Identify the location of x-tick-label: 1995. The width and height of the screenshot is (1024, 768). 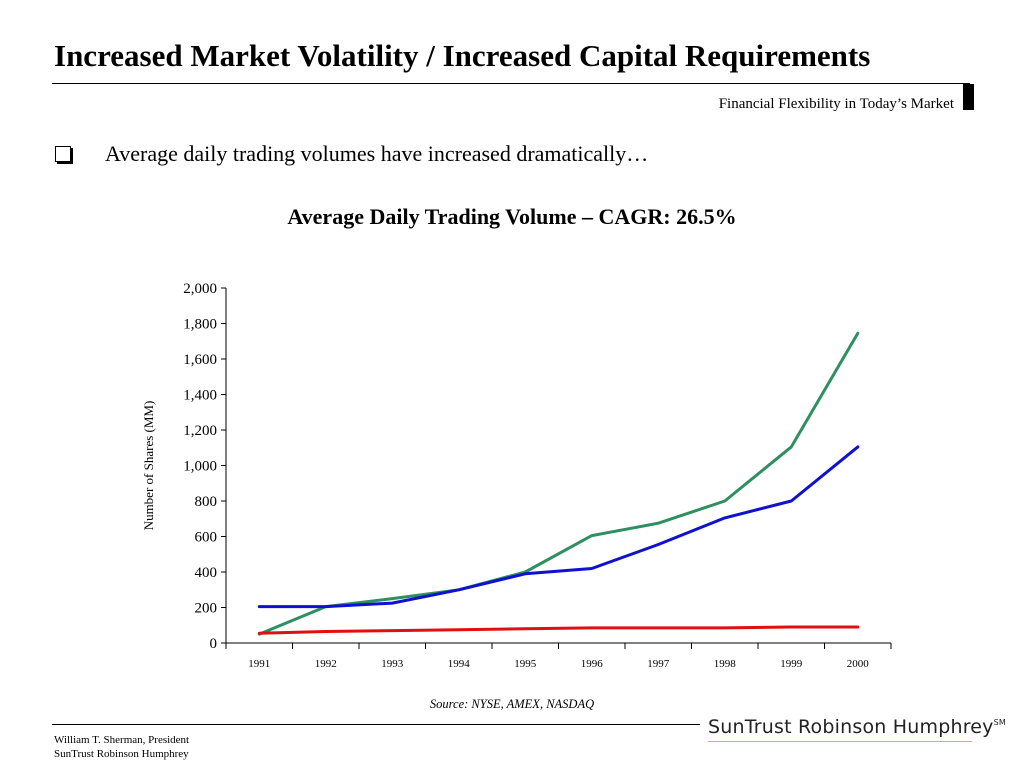
(525, 664).